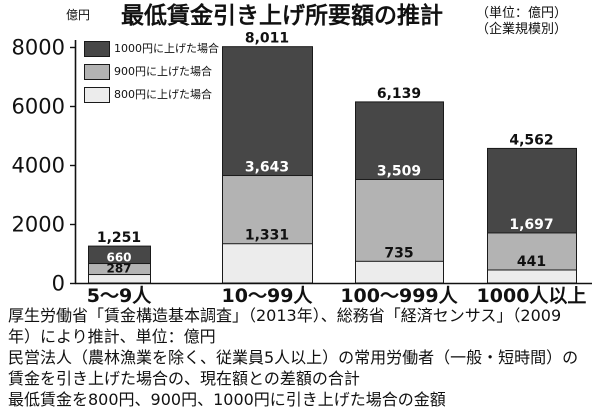 This screenshot has height=416, width=600. Describe the element at coordinates (119, 296) in the screenshot. I see `category-label-0: 5〜9人` at that location.